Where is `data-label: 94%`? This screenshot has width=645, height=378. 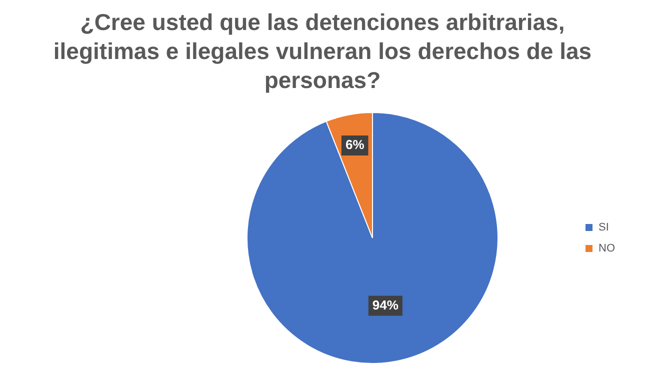
data-label: 94% is located at coordinates (385, 304).